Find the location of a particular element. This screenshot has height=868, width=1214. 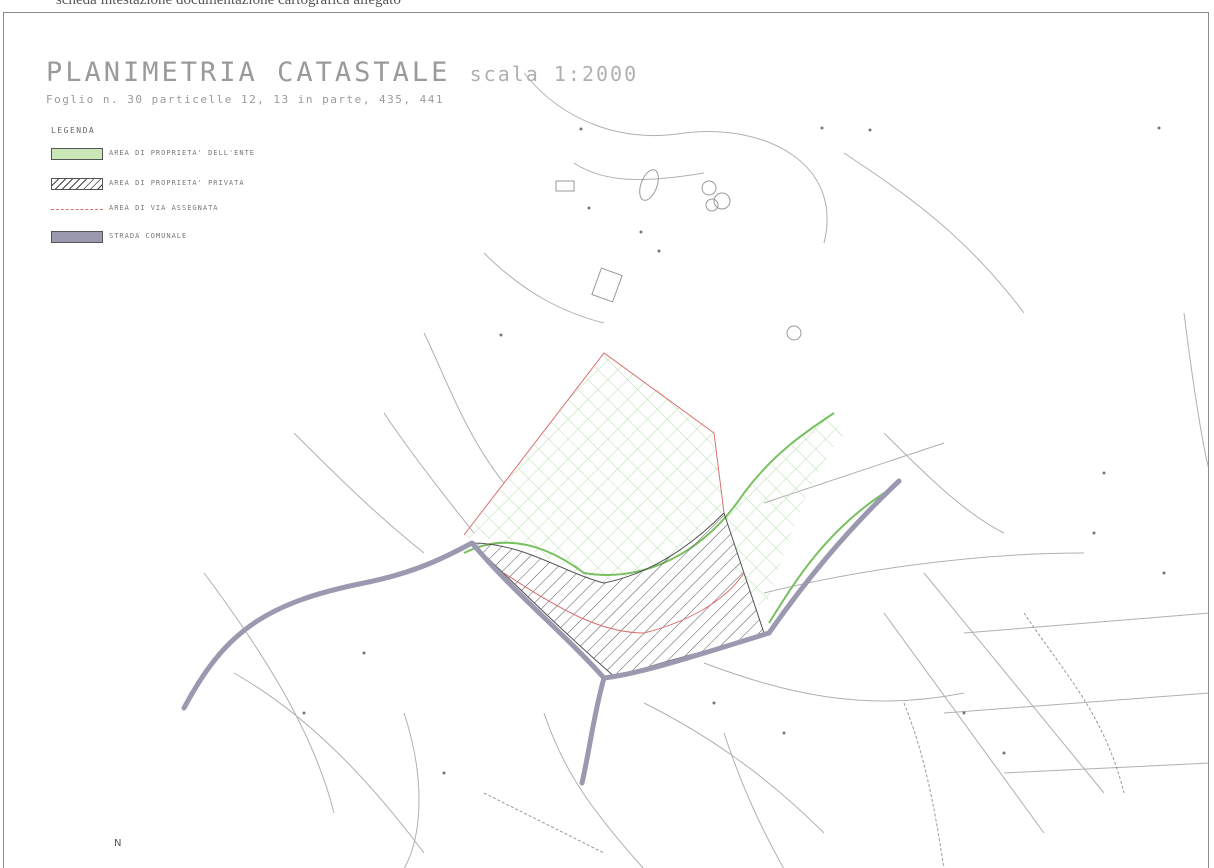

assigned-area-lines is located at coordinates (604, 493).